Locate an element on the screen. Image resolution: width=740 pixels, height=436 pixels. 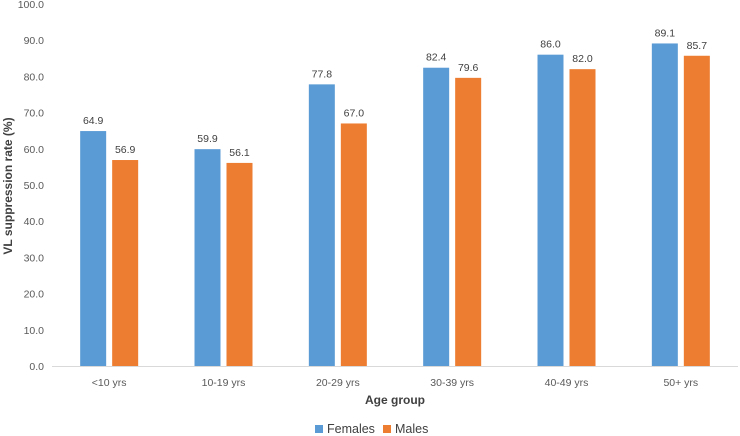
data-label-females-5: 89.1 is located at coordinates (665, 33).